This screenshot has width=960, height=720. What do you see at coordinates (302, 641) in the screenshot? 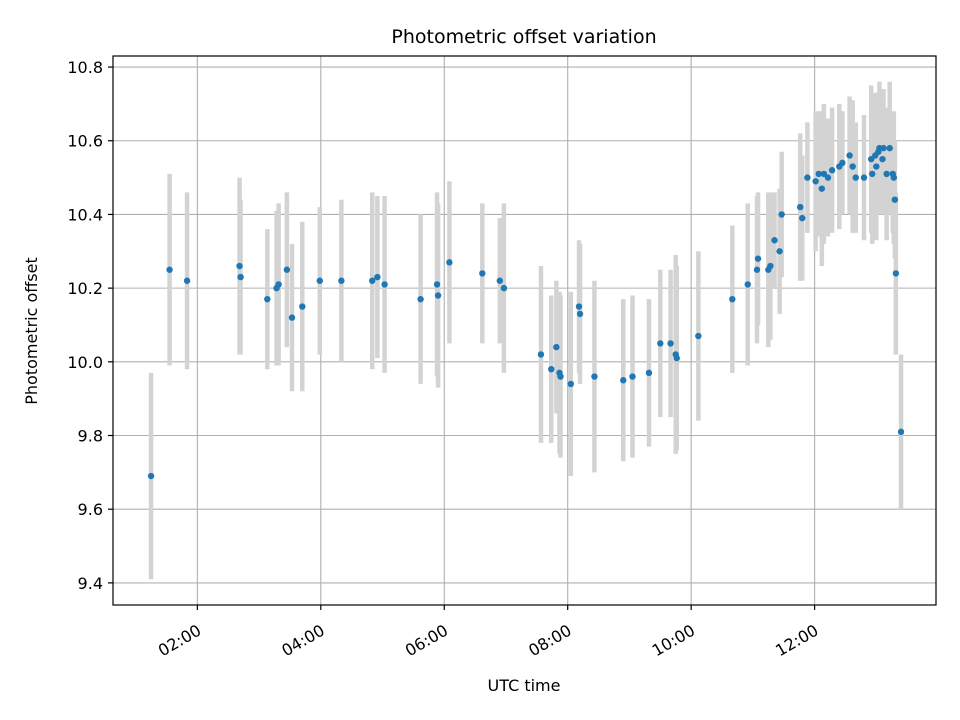
I see `x-tick-label: 04:00` at bounding box center [302, 641].